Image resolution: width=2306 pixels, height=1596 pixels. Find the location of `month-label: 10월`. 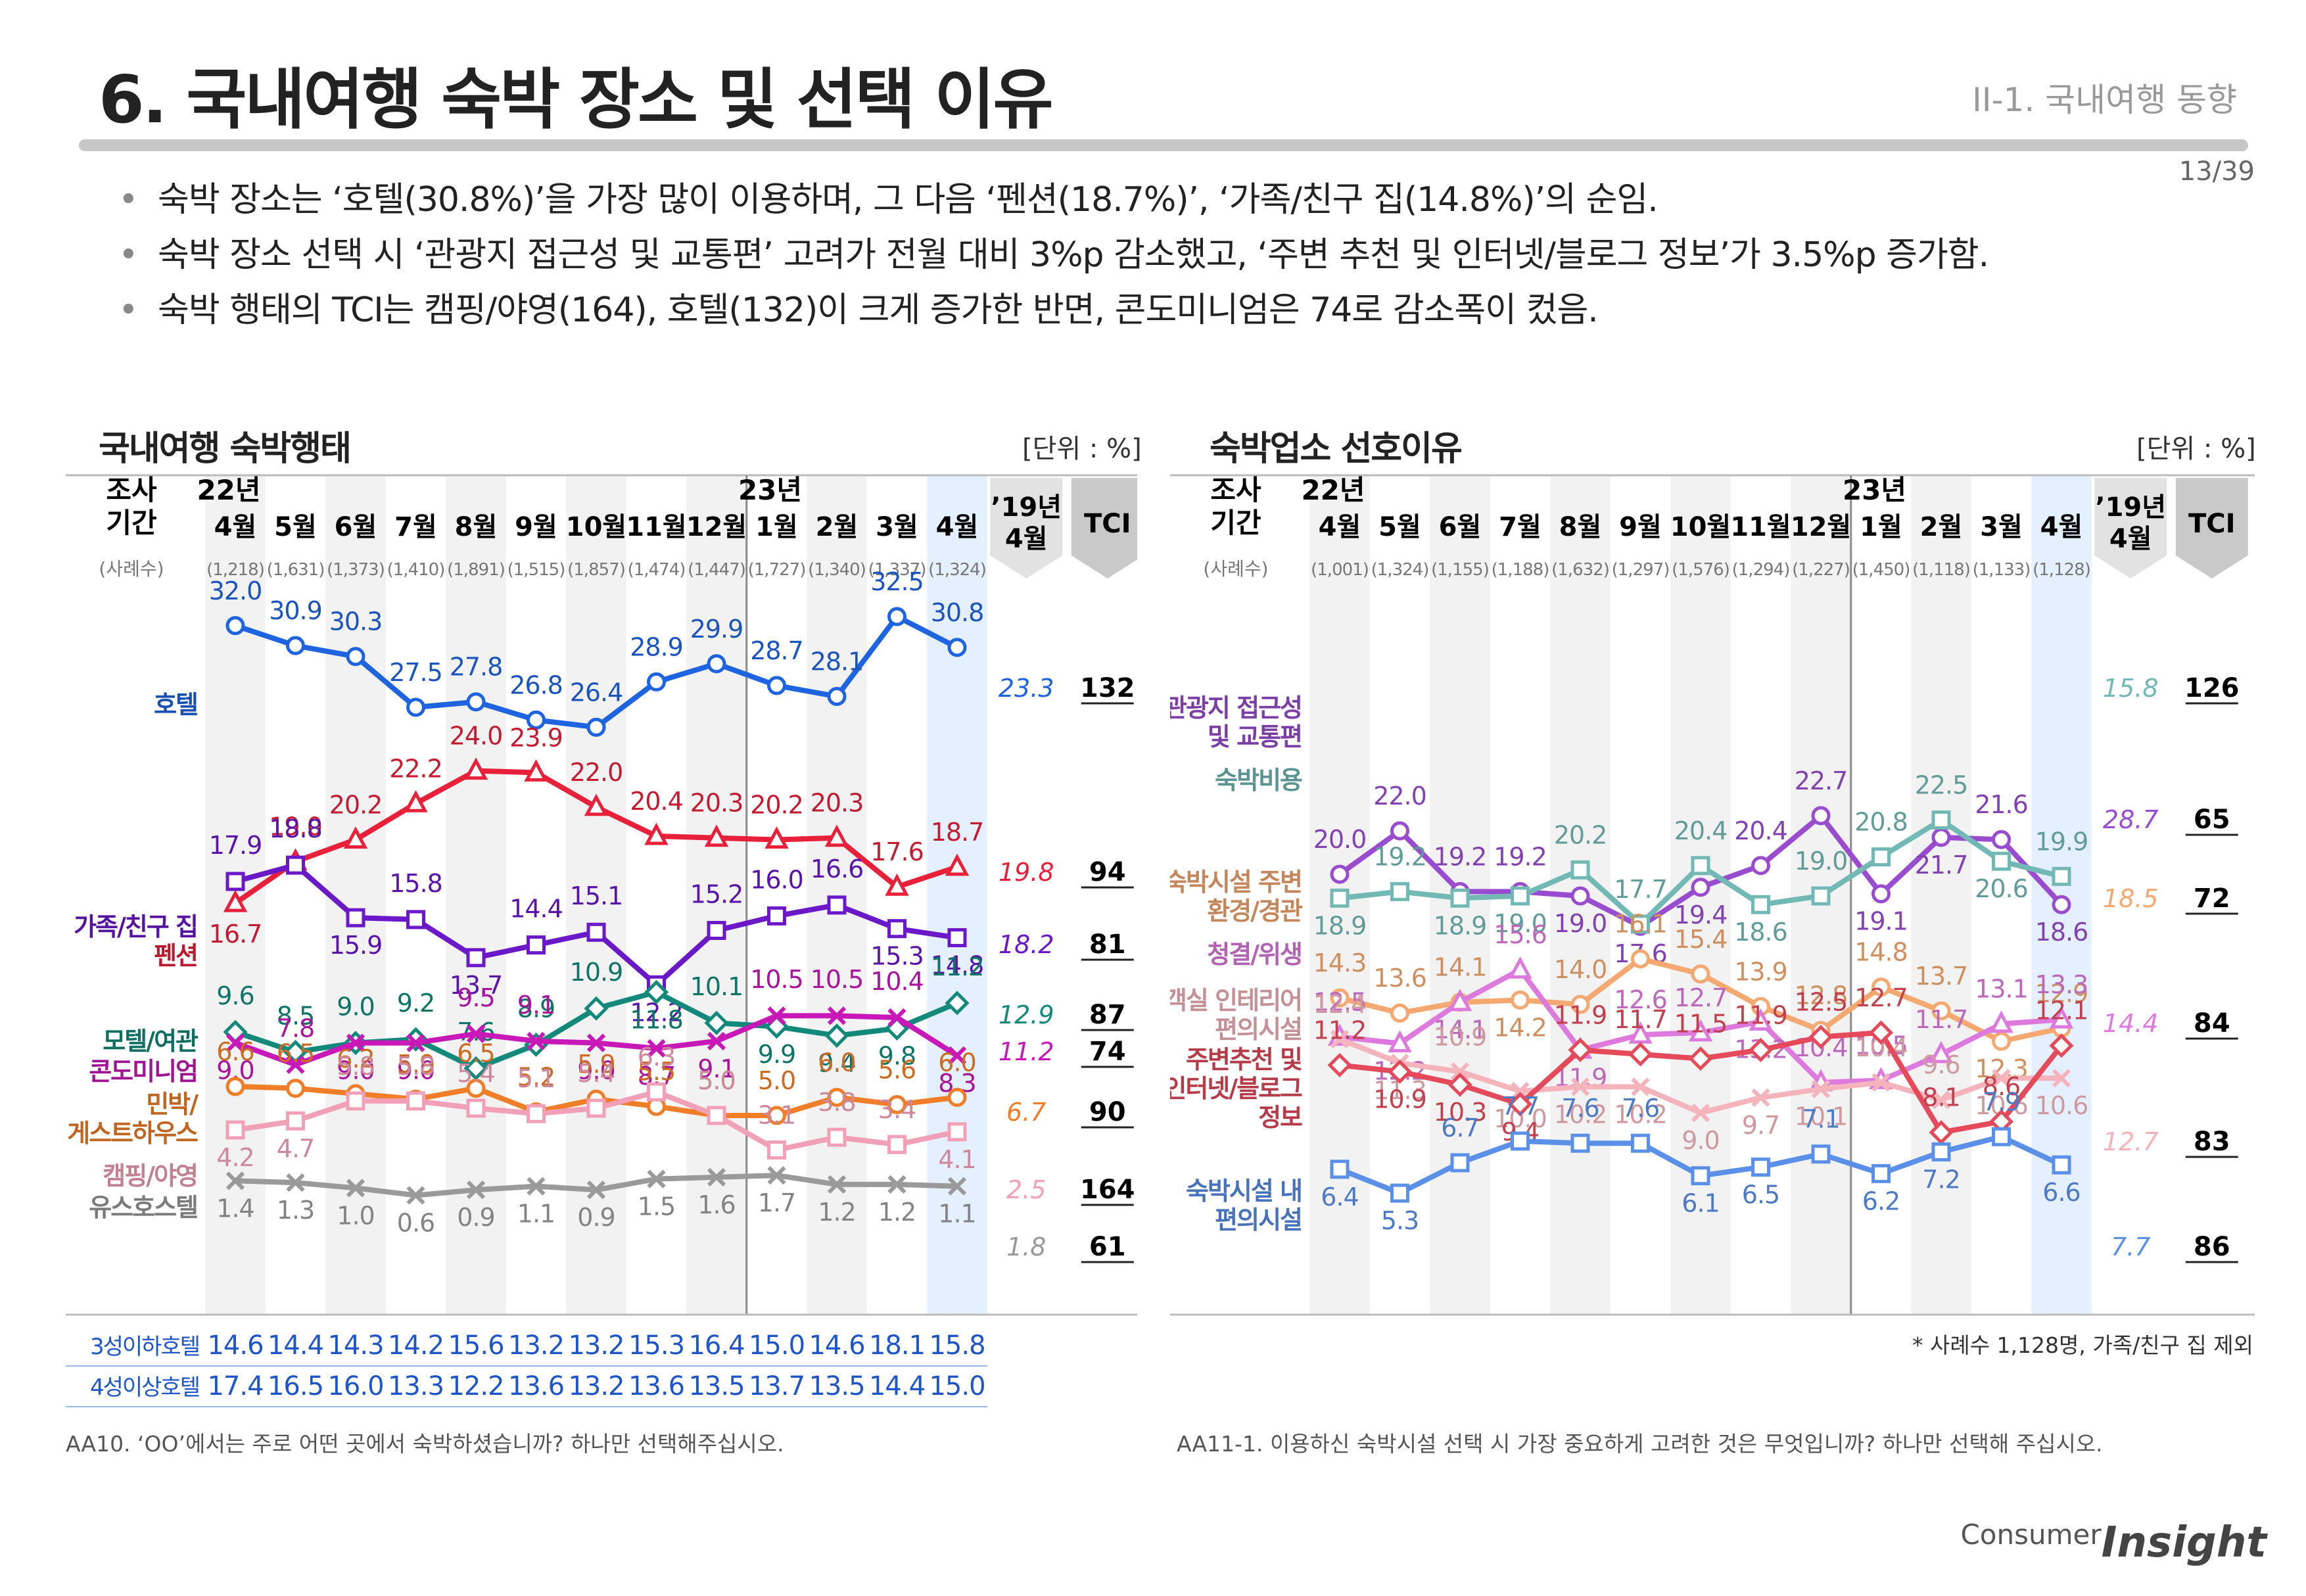

month-label: 10월 is located at coordinates (596, 527).